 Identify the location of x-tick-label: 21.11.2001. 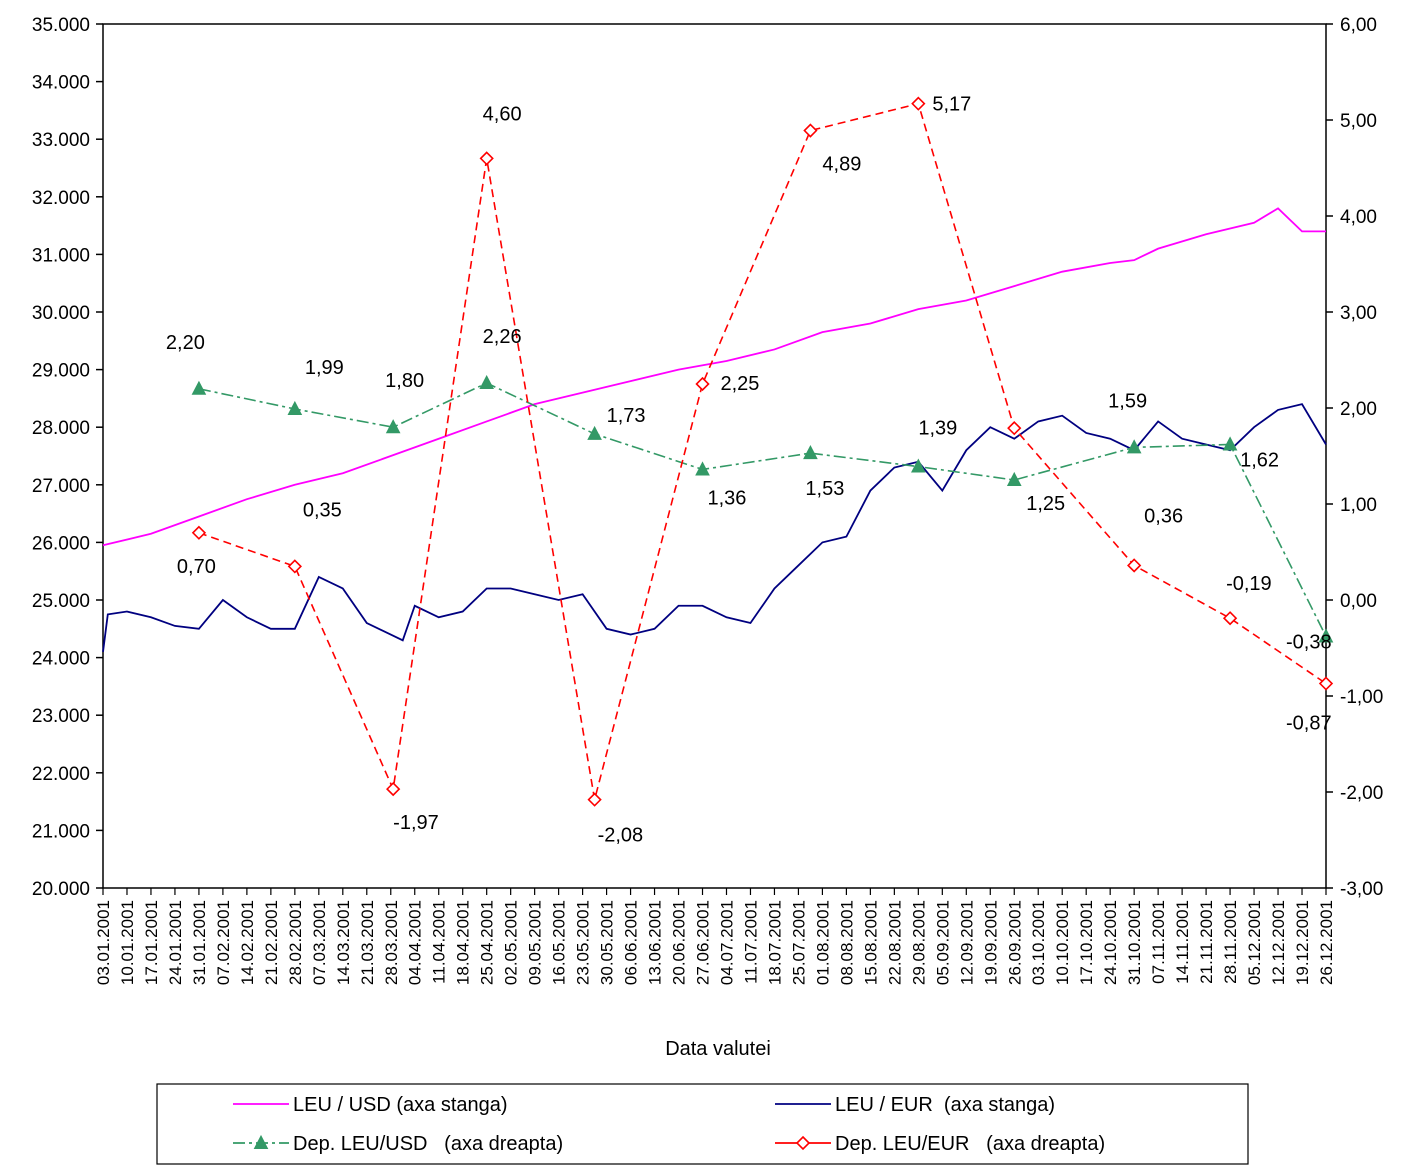
(1206, 942).